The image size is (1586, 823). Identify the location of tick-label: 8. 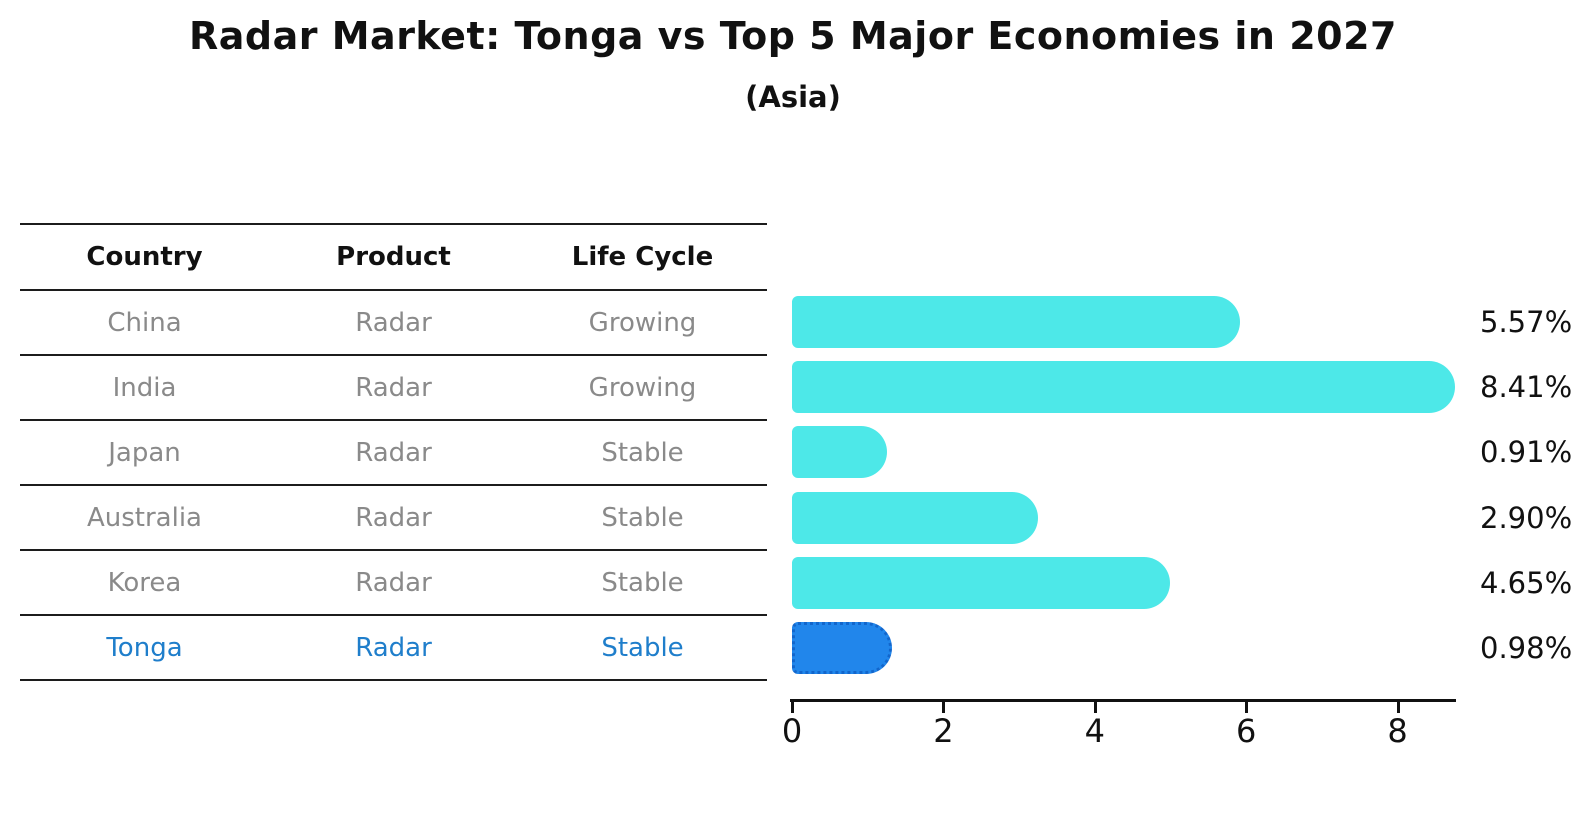
(1397, 731).